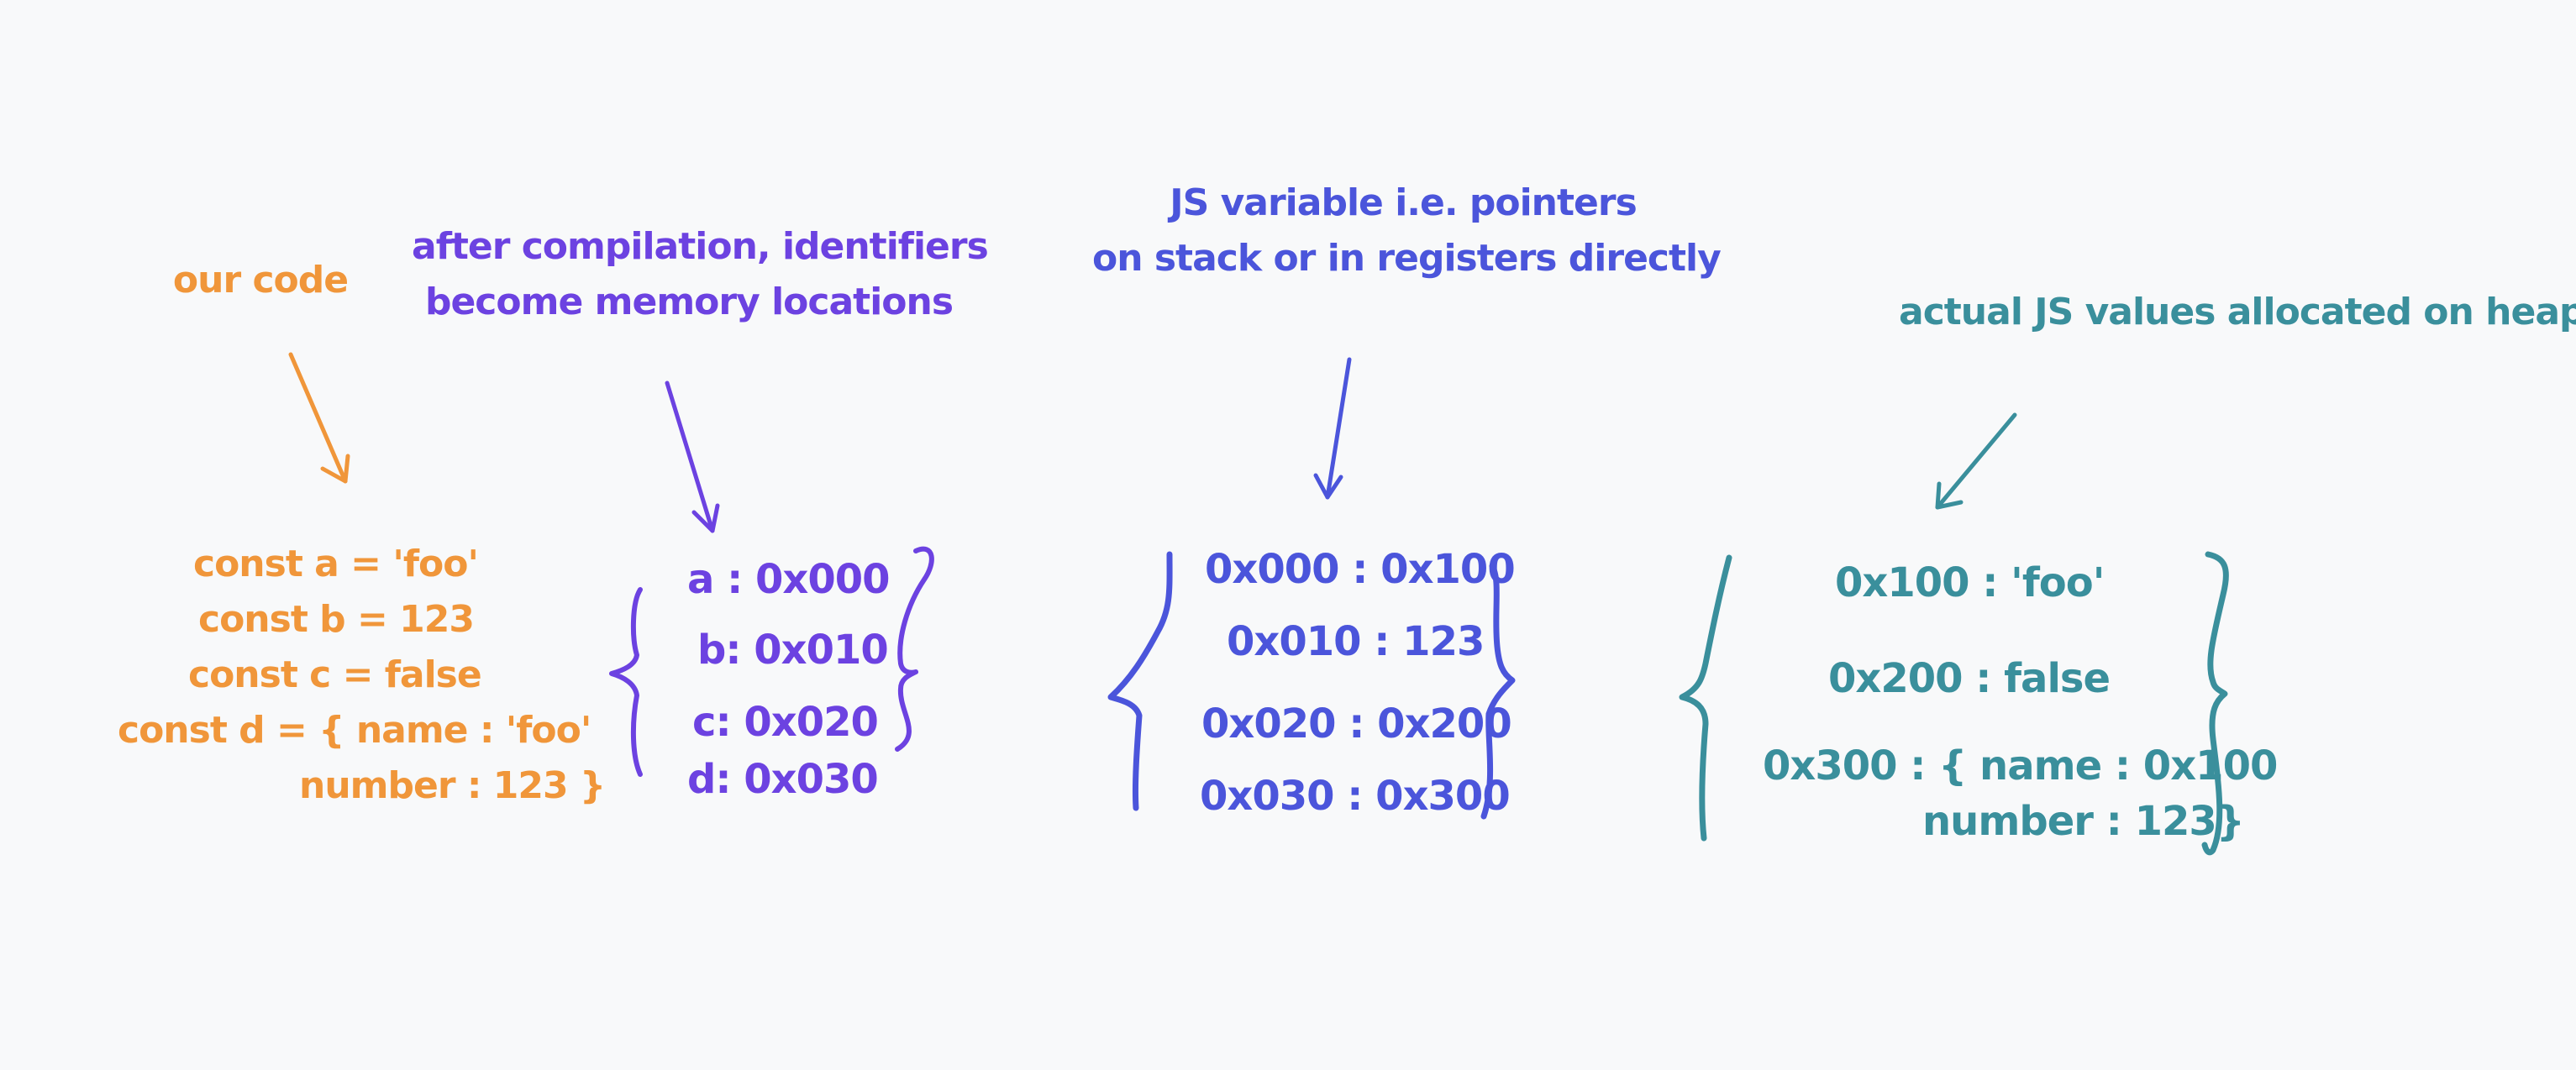  Describe the element at coordinates (319, 418) in the screenshot. I see `code-arrow` at that location.